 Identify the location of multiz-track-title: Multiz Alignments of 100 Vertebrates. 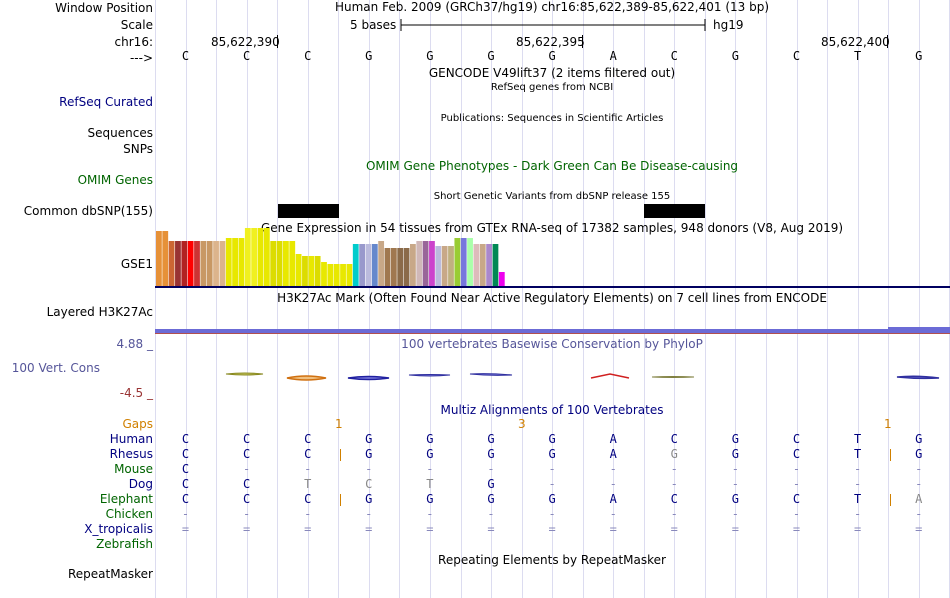
(552, 410).